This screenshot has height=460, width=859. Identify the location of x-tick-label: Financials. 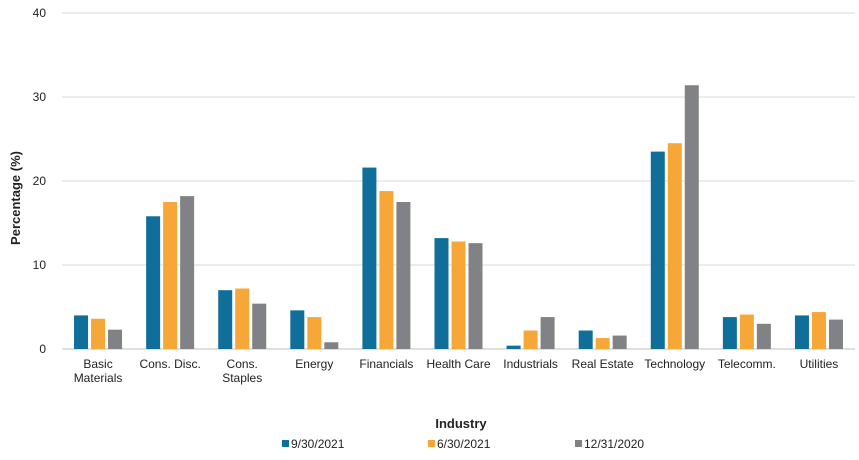
(386, 364).